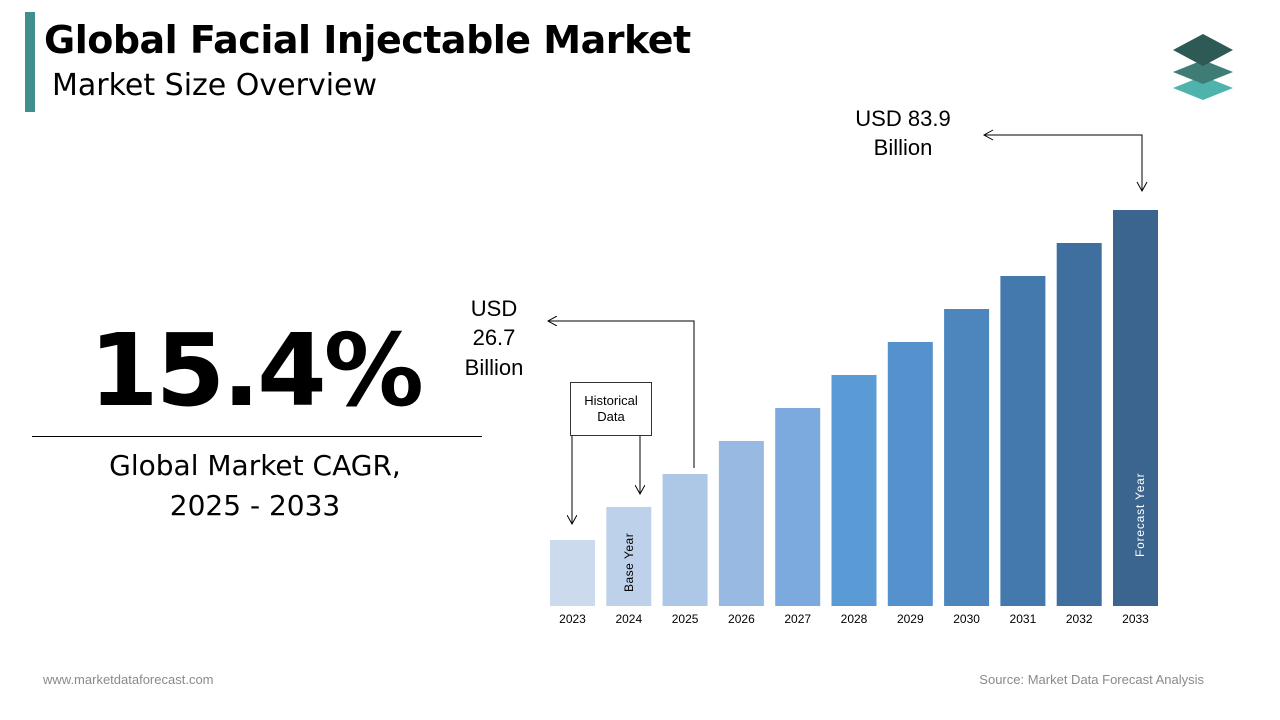 The width and height of the screenshot is (1280, 720). I want to click on x-tick-2033: 2033, so click(1135, 619).